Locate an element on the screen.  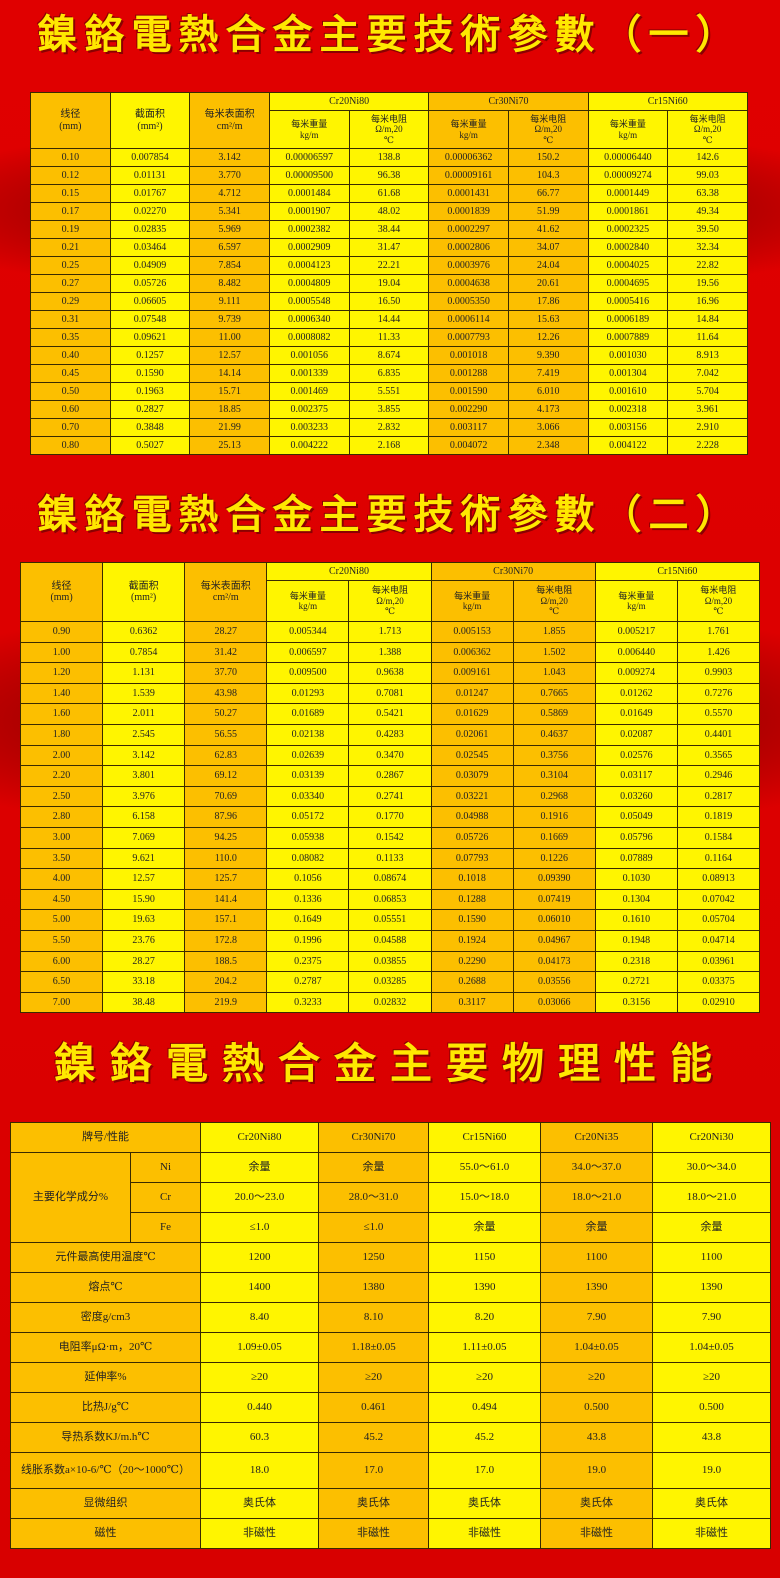
table-cell: 5.00 is located at coordinates (61, 920).